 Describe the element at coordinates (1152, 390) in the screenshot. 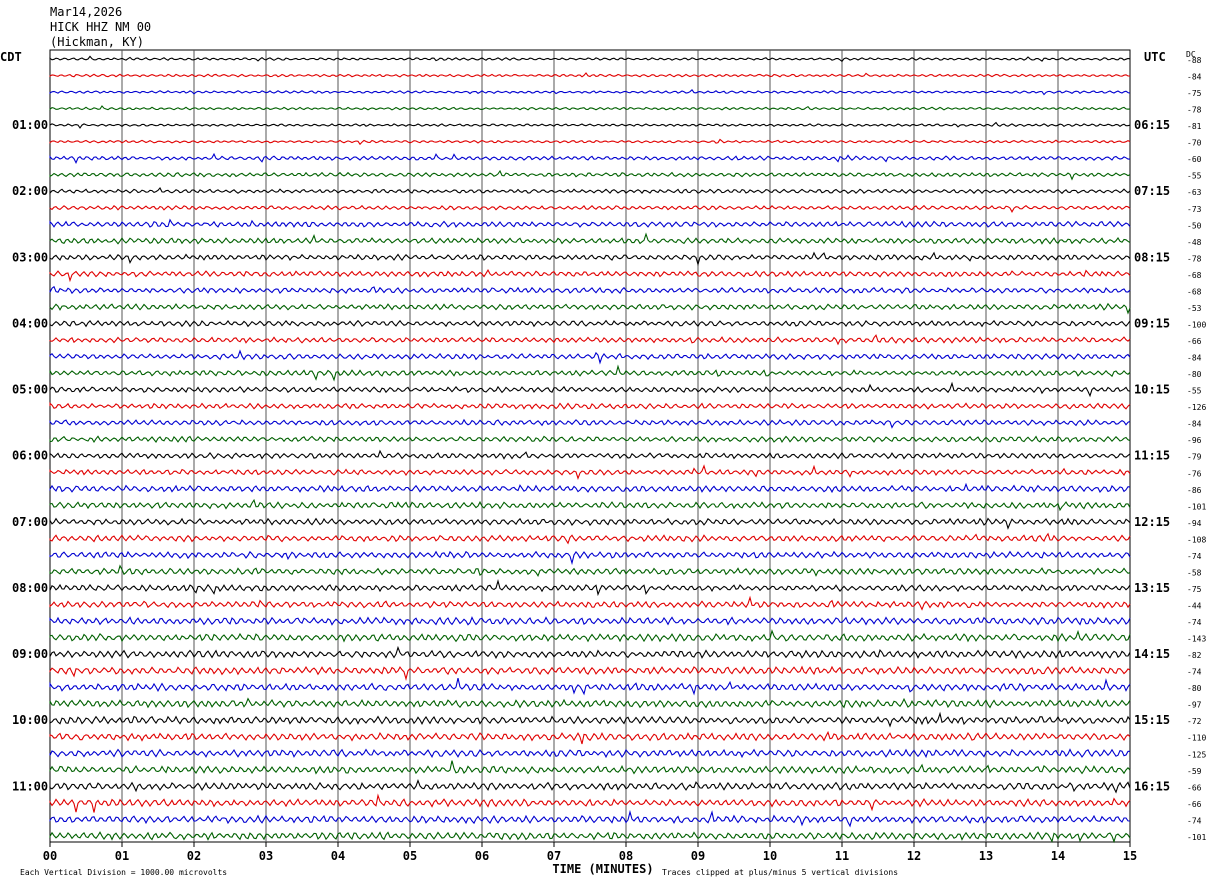

I see `right-hour-label: 10:15` at that location.